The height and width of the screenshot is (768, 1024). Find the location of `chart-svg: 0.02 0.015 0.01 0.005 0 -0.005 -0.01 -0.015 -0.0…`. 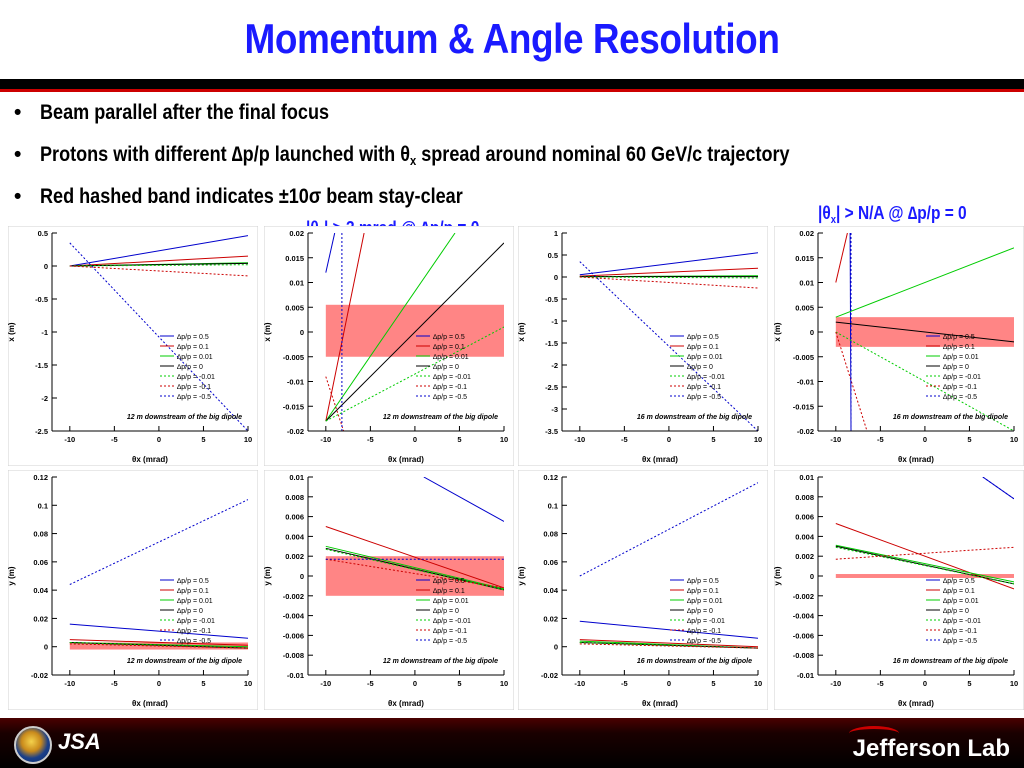

chart-svg: 0.02 0.015 0.01 0.005 0 -0.005 -0.01 -0.015 -0.0… is located at coordinates (389, 346).